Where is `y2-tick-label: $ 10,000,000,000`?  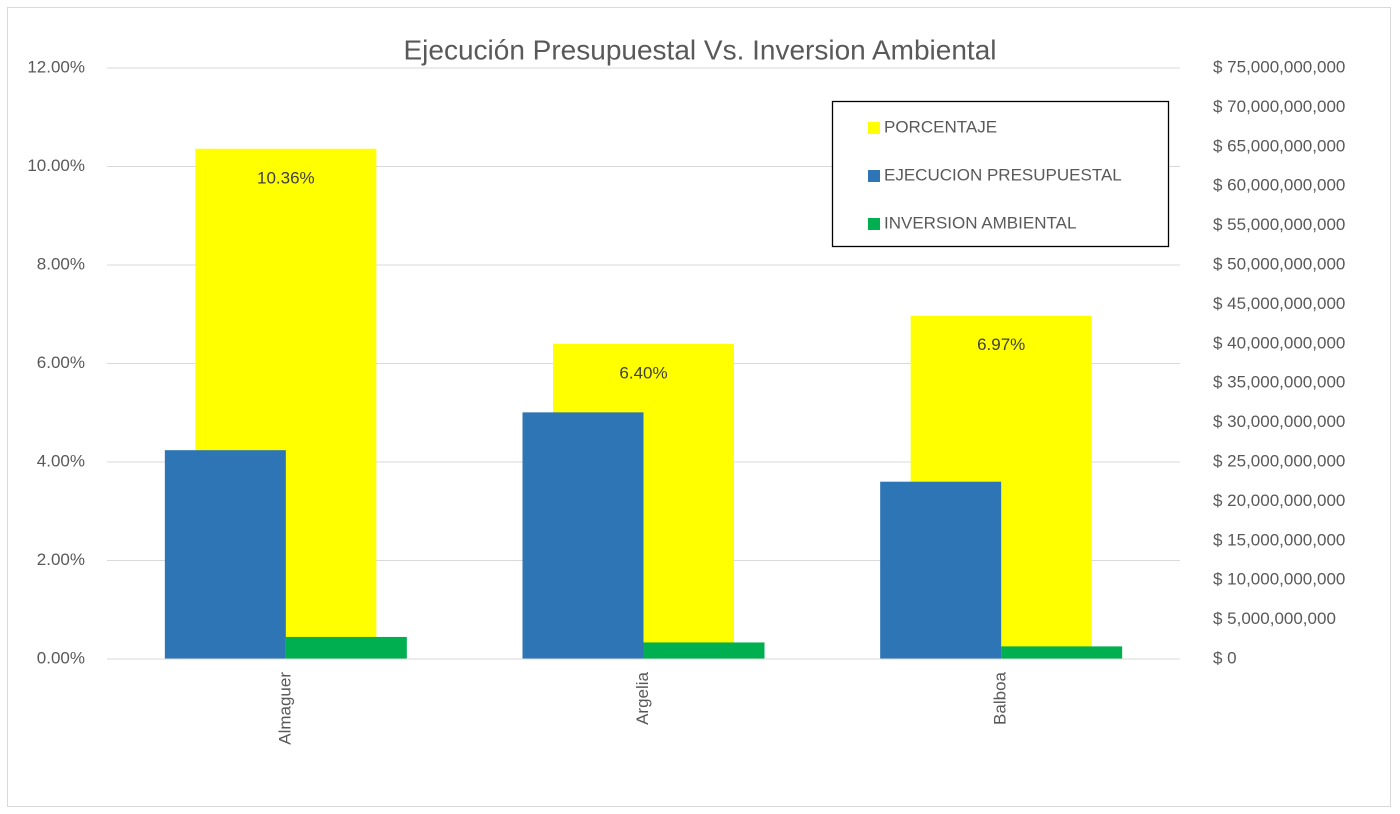
y2-tick-label: $ 10,000,000,000 is located at coordinates (1279, 579).